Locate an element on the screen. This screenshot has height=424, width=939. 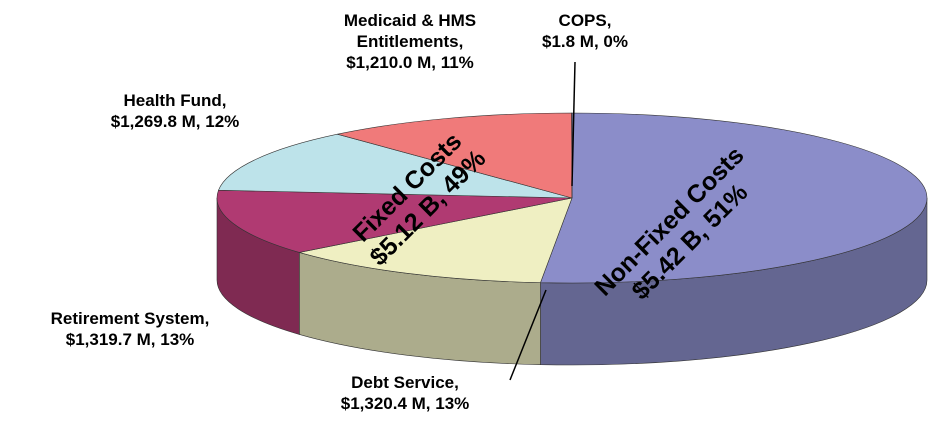
slice-value: $1,320.4 M, 13% is located at coordinates (405, 403).